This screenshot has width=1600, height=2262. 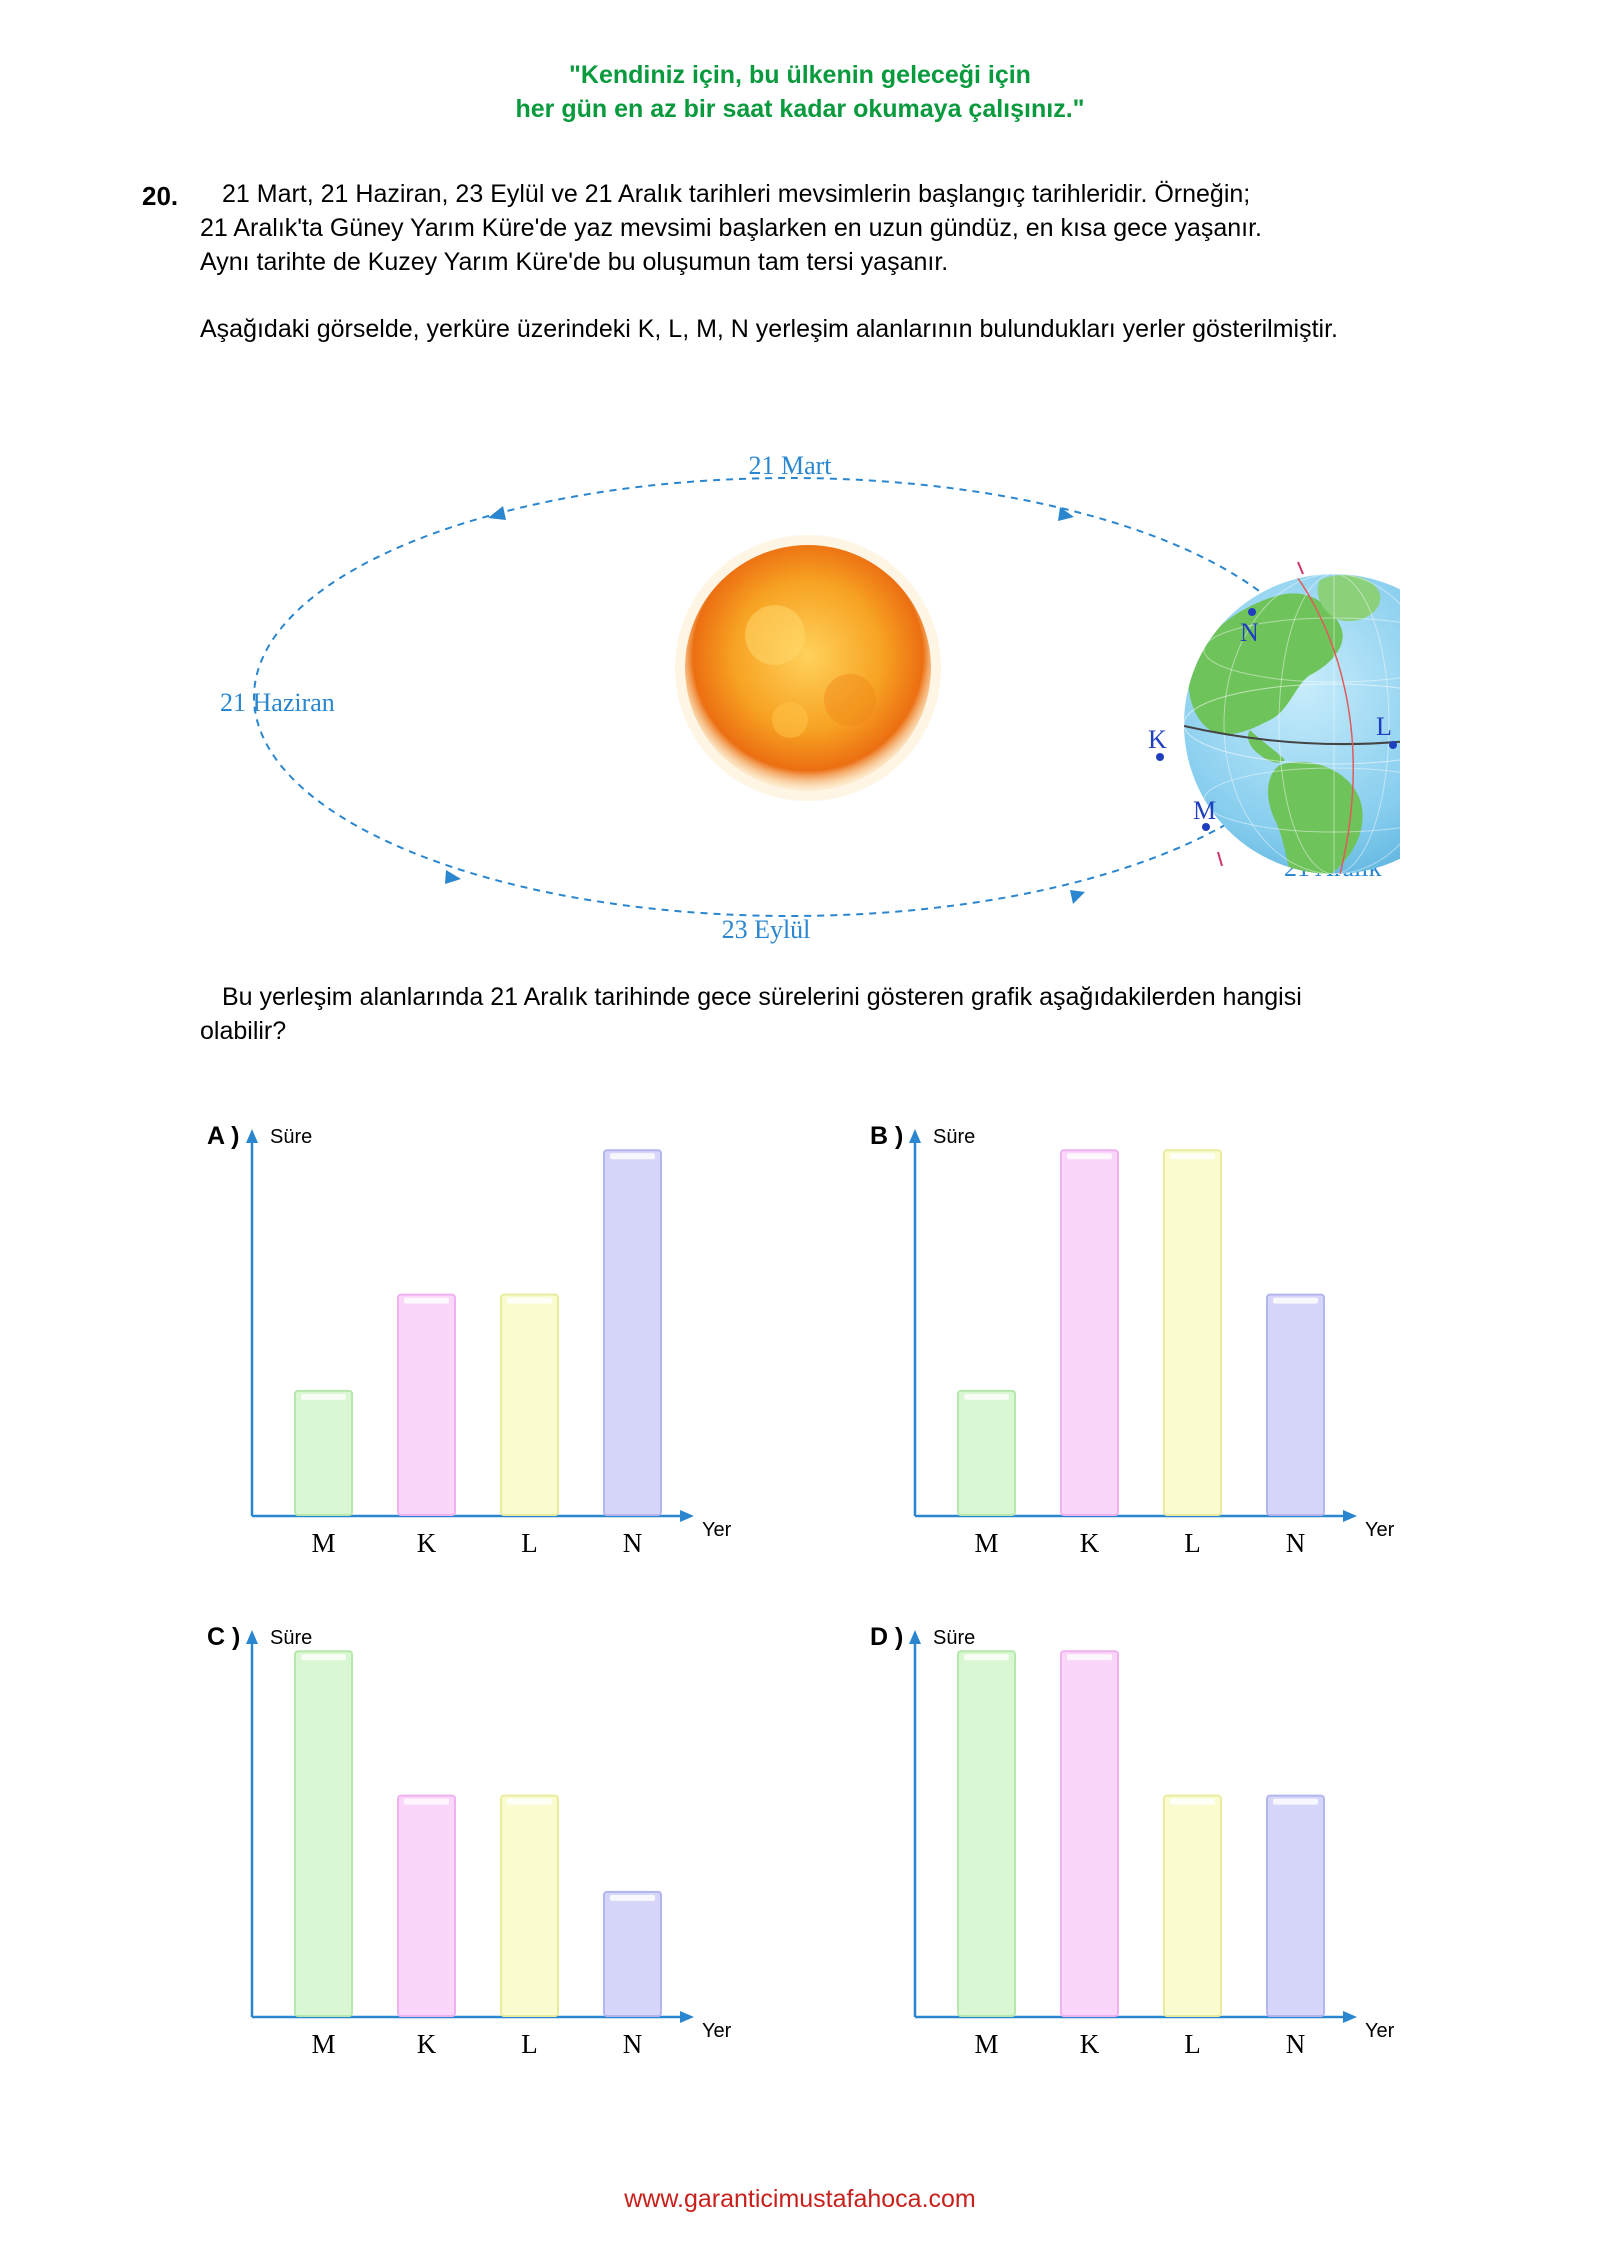 I want to click on point-k-dot, so click(x=1160, y=757).